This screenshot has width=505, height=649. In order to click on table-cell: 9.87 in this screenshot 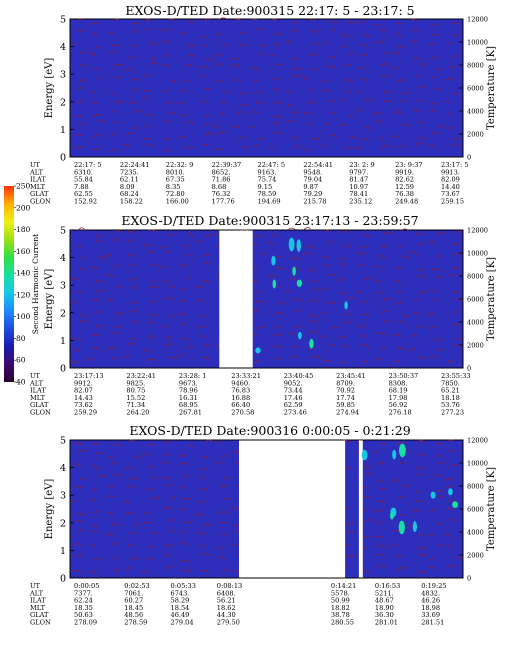, I will do `click(310, 187)`.